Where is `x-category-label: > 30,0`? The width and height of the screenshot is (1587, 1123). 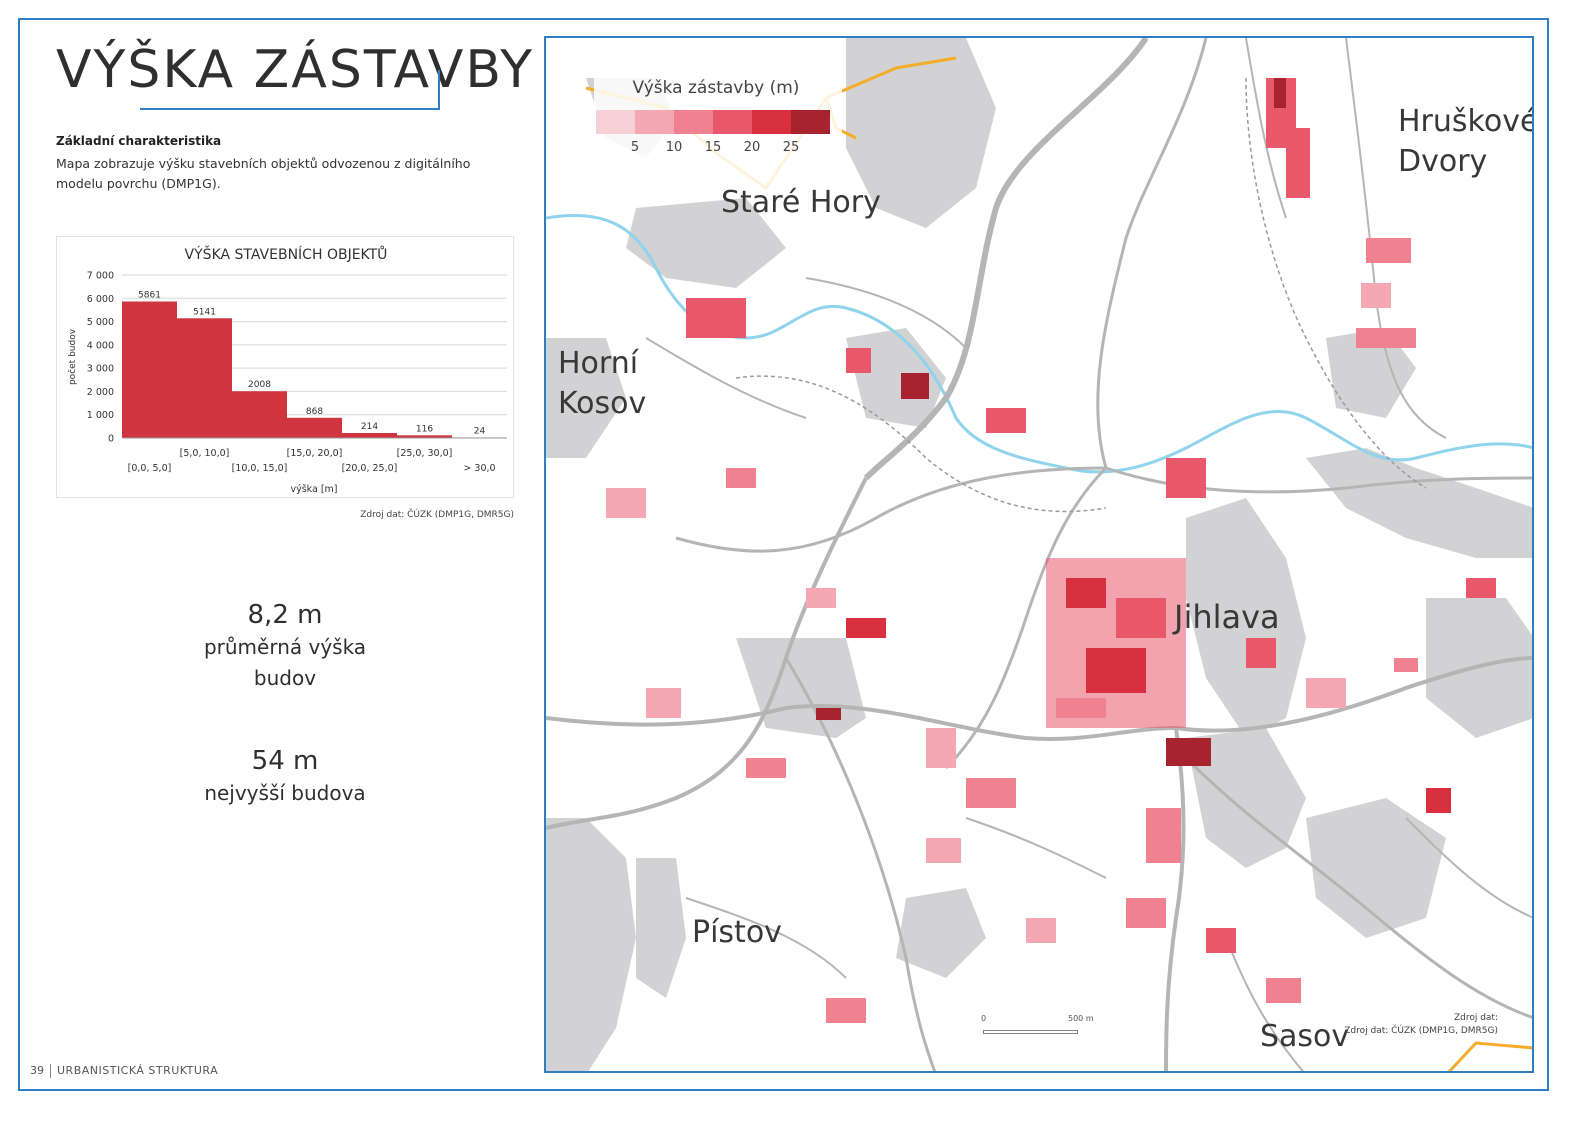
x-category-label: > 30,0 is located at coordinates (479, 468).